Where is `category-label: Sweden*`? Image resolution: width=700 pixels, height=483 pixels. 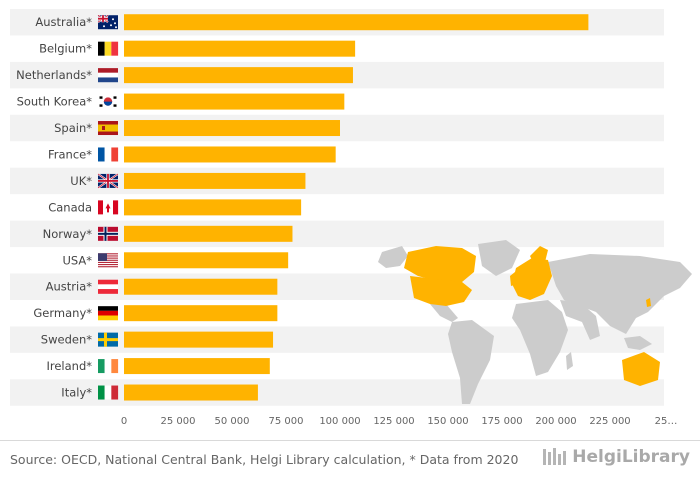
category-label: Sweden* is located at coordinates (66, 340).